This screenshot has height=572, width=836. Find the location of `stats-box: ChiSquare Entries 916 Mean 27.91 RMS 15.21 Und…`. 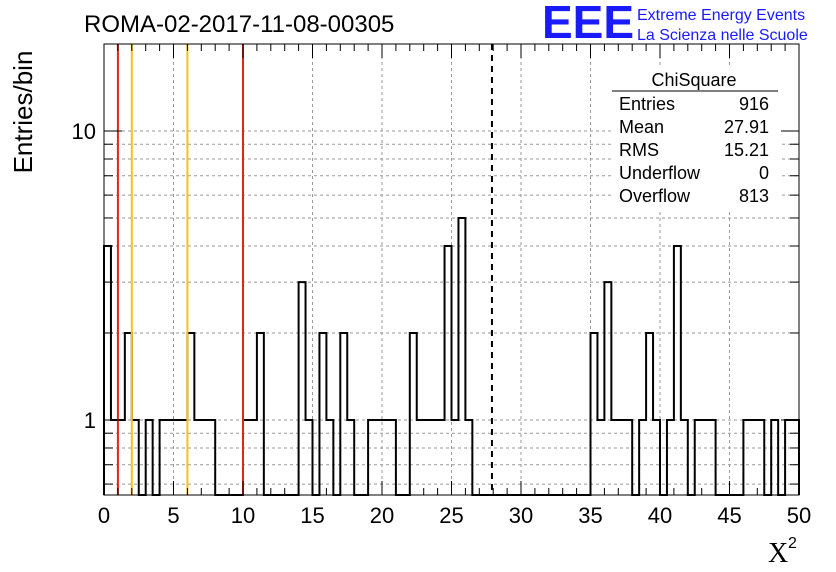

stats-box: ChiSquare Entries 916 Mean 27.91 RMS 15.21 Und… is located at coordinates (696, 138).